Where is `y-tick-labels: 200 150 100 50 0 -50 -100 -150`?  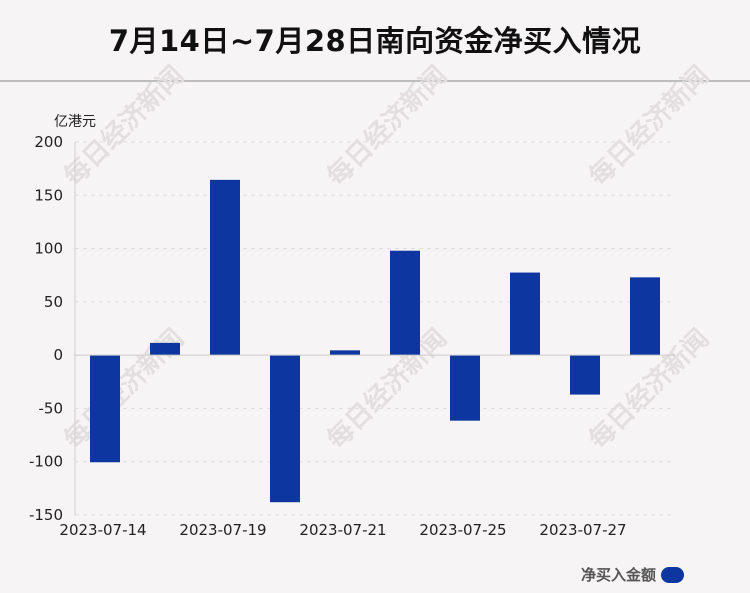
y-tick-labels: 200 150 100 50 0 -50 -100 -150 is located at coordinates (46, 328).